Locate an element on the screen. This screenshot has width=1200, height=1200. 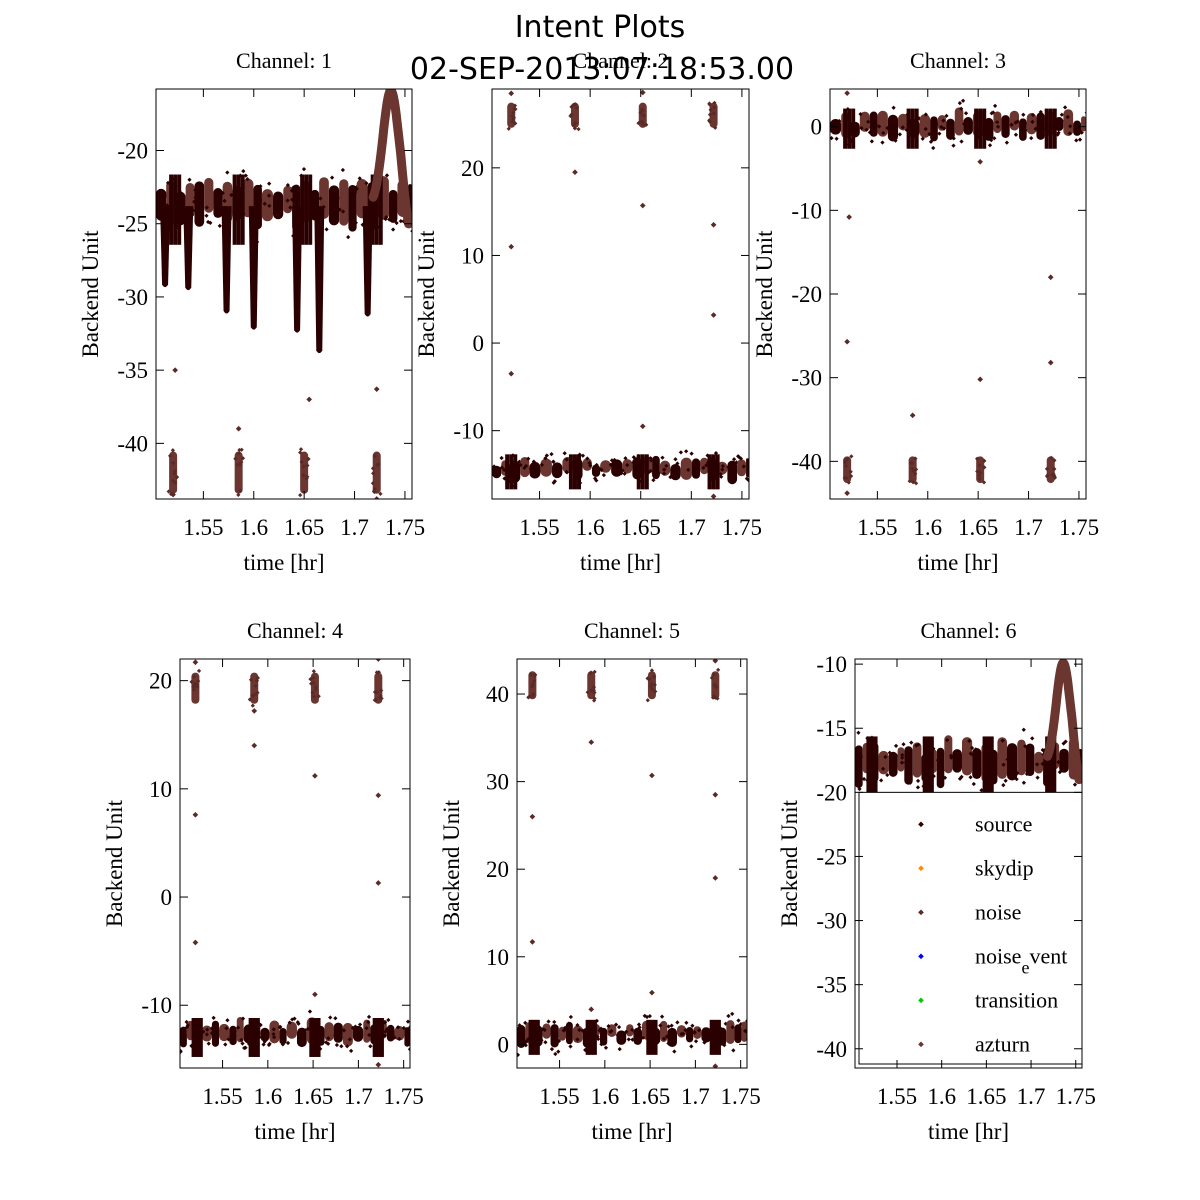
y-tick-label: -15 is located at coordinates (831, 728).